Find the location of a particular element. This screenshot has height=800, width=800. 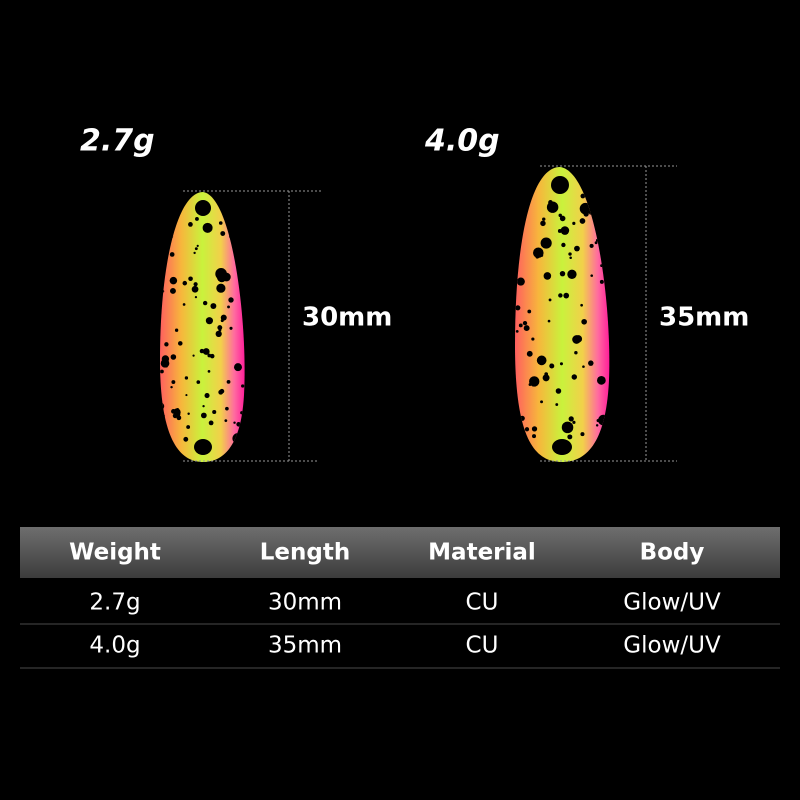

table-cell: 35mm is located at coordinates (305, 646).